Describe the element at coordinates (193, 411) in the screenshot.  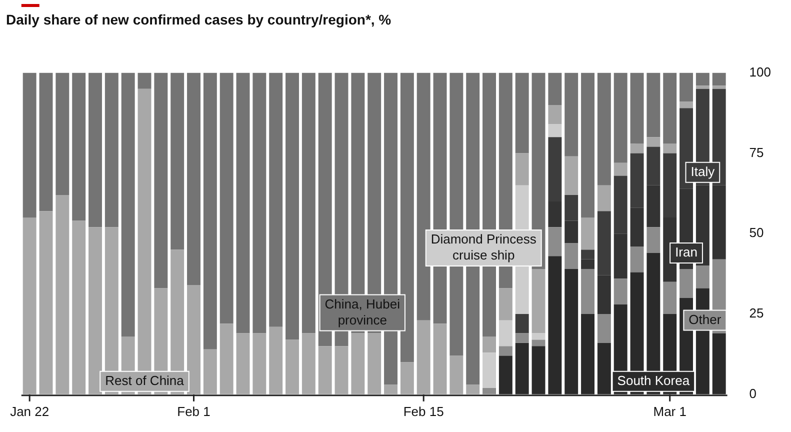
I see `x-tick-label: Feb 1` at that location.